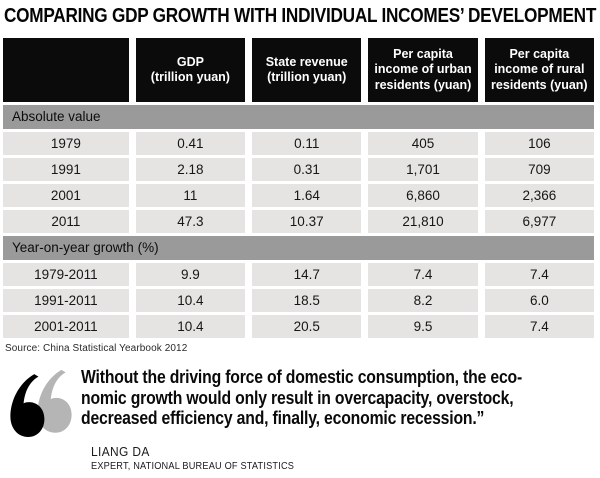 This screenshot has height=478, width=600. I want to click on row-label: 2001, so click(66, 195).